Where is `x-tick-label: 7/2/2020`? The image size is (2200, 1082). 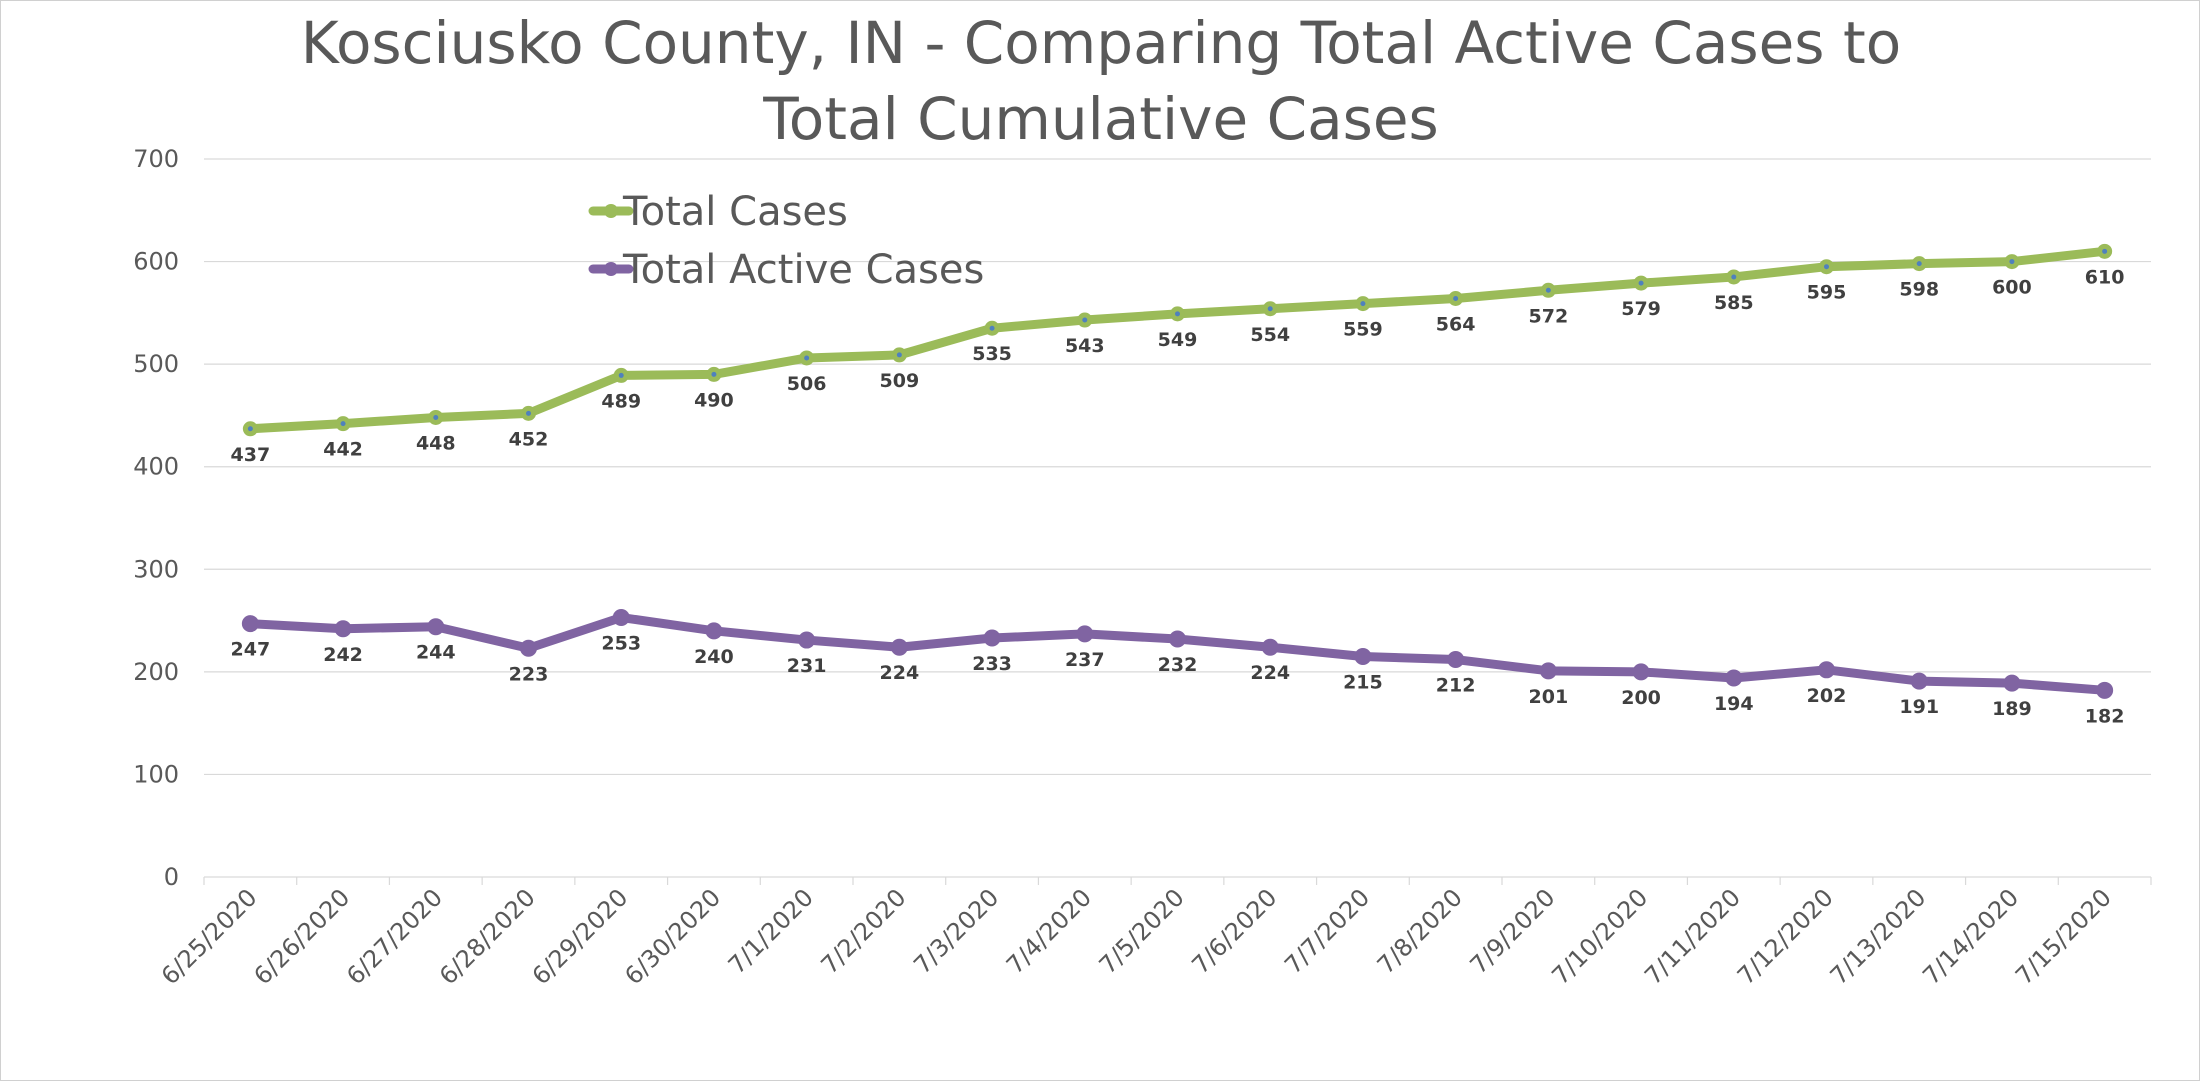
x-tick-label: 7/2/2020 is located at coordinates (864, 931).